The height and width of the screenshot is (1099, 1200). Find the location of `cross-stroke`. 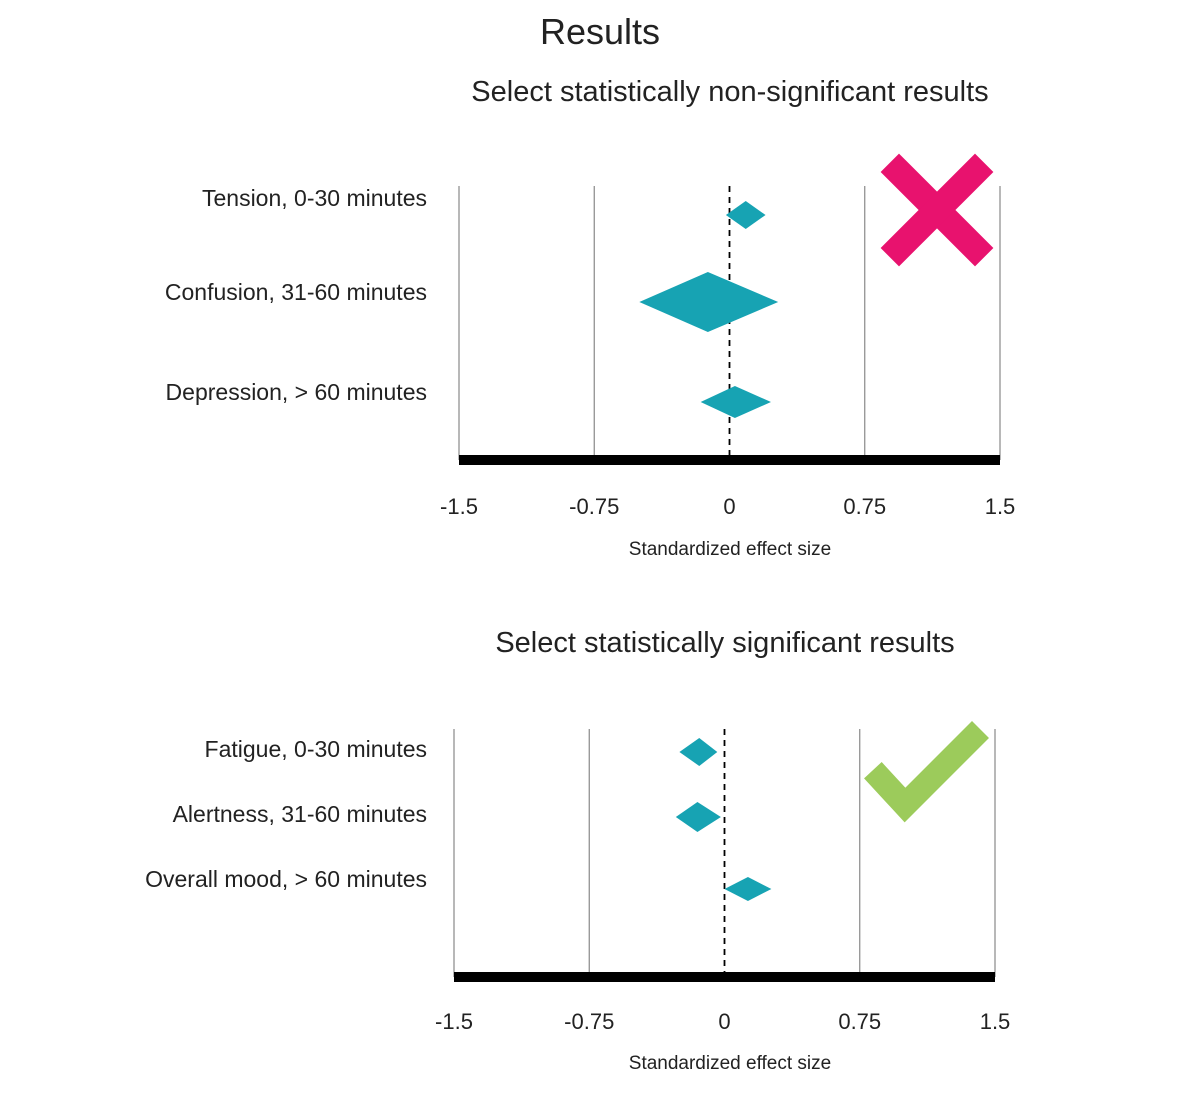

cross-stroke is located at coordinates (937, 210).